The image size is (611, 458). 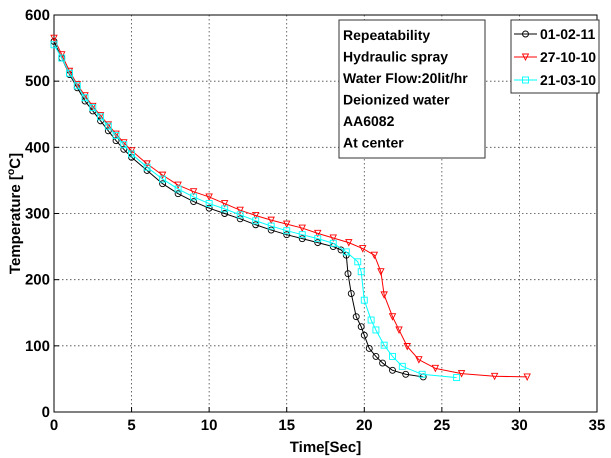 What do you see at coordinates (37, 214) in the screenshot?
I see `y-tick-label: 300` at bounding box center [37, 214].